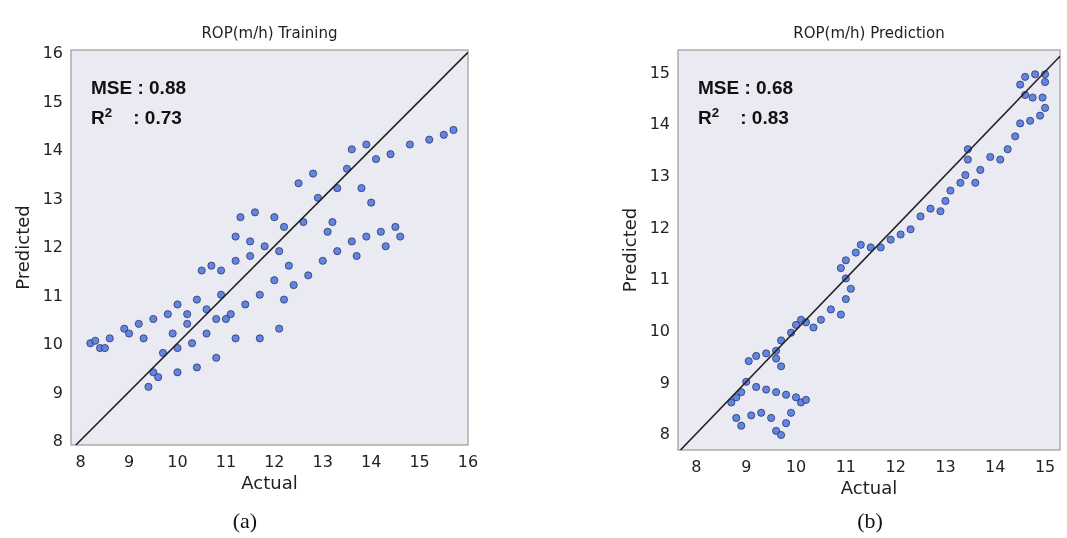  Describe the element at coordinates (869, 33) in the screenshot. I see `chart-title: ROP(m/h) Prediction` at that location.